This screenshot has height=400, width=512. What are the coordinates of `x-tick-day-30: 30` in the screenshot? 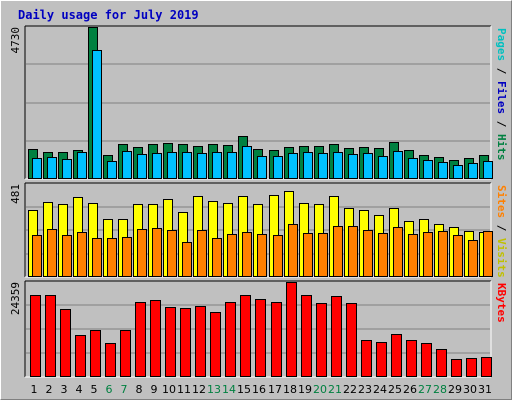 It's located at (470, 389).